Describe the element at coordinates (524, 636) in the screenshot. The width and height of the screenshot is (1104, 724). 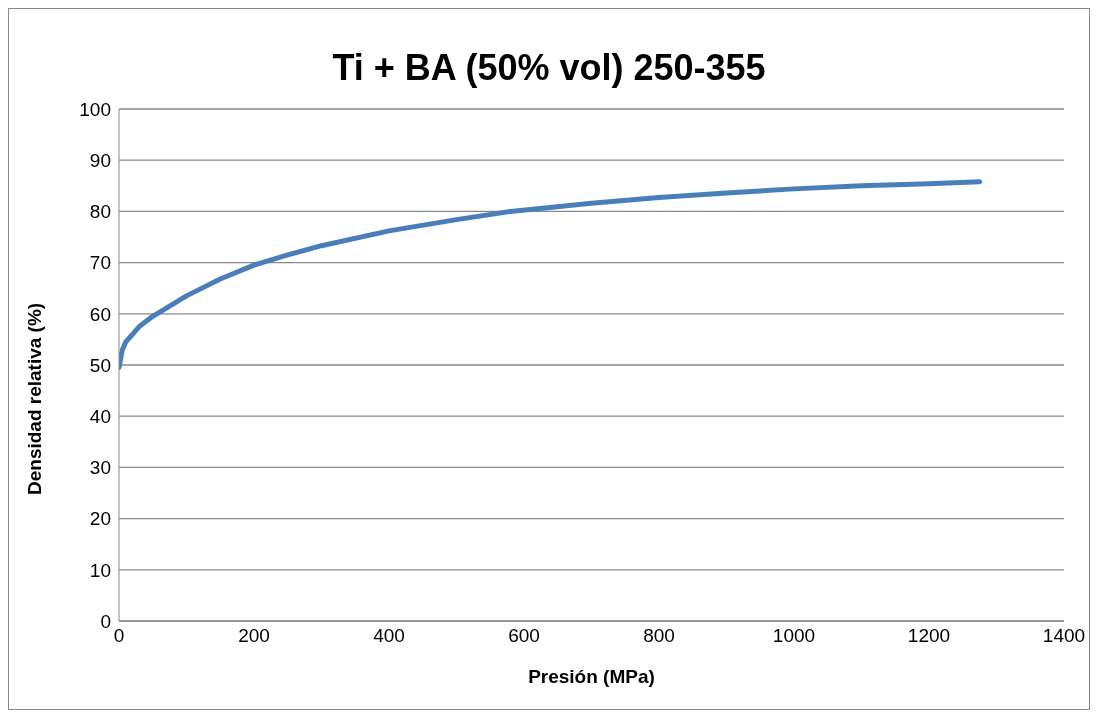
I see `x-tick-label: 600` at that location.